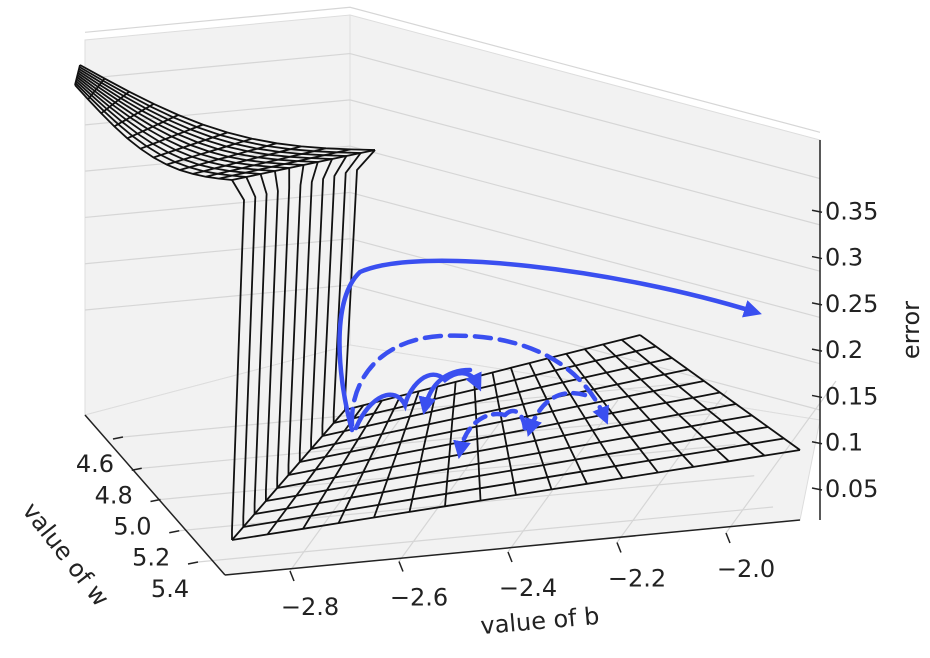 This screenshot has height=658, width=930. I want to click on y-tick-label: 4.8, so click(114, 495).